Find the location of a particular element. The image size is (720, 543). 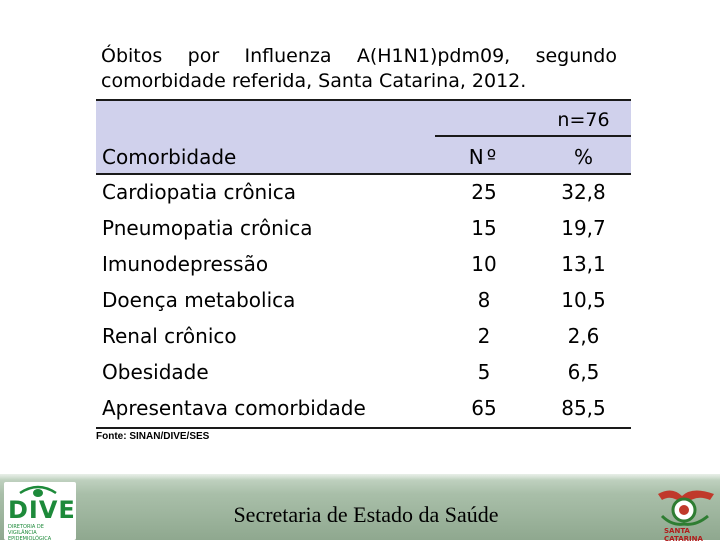

comorbidity-cell: Pneumopatia crônica is located at coordinates (207, 228).